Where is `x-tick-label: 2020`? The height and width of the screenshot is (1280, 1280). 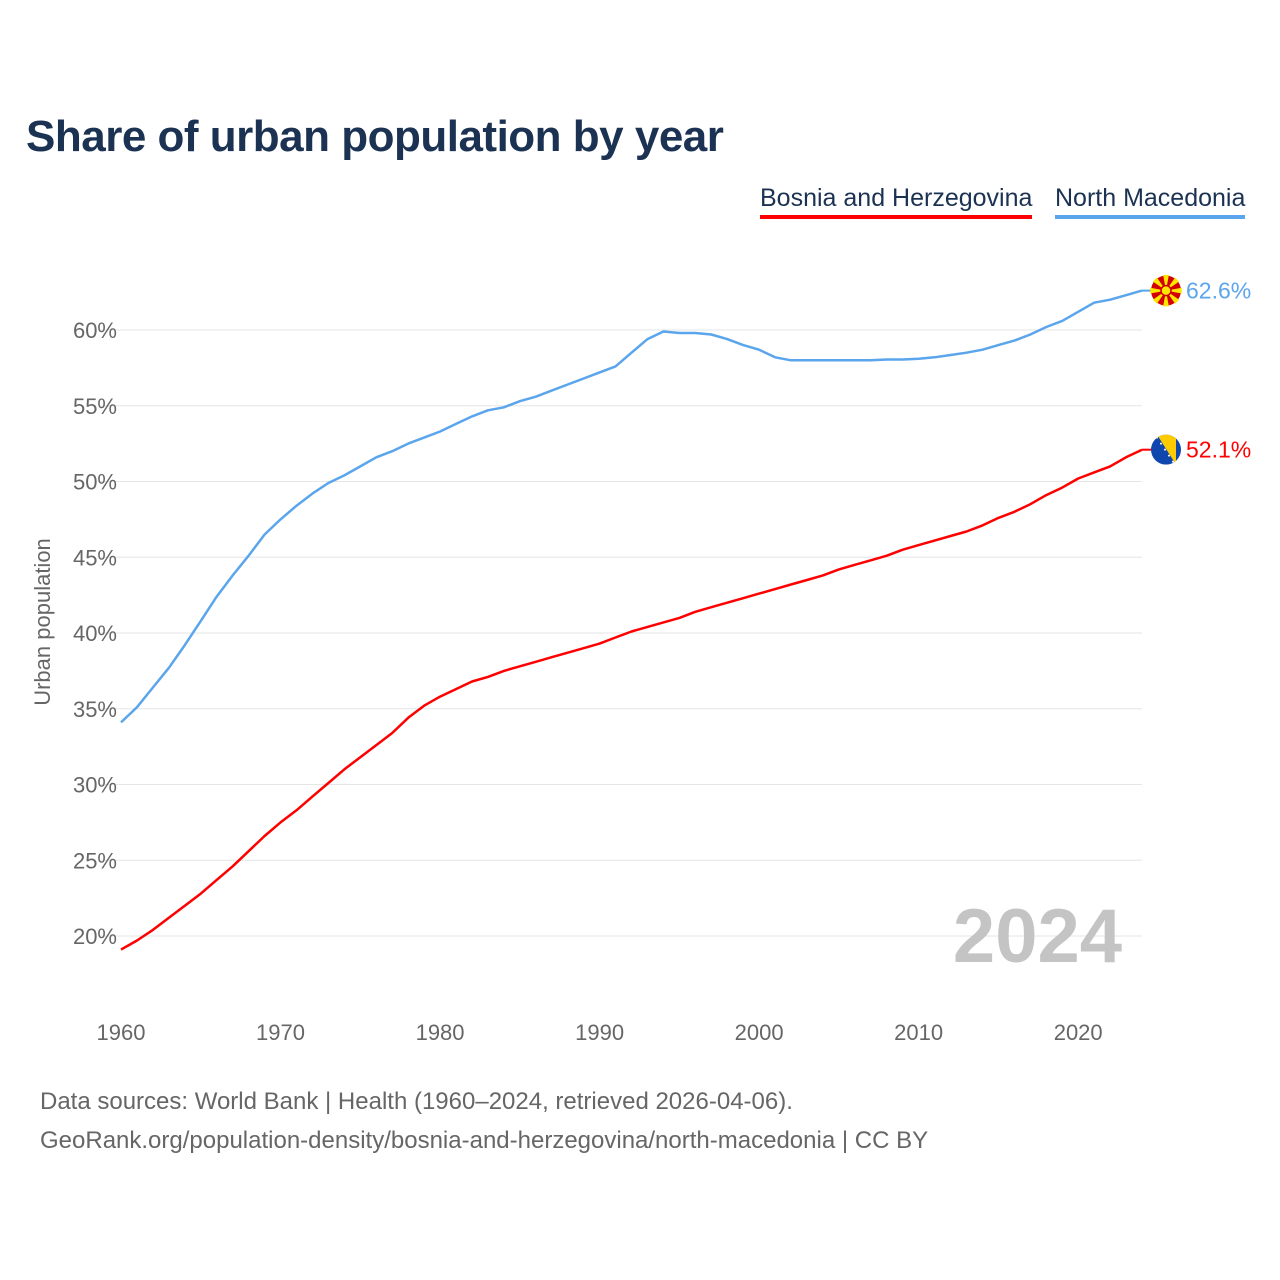
x-tick-label: 2020 is located at coordinates (1078, 1032).